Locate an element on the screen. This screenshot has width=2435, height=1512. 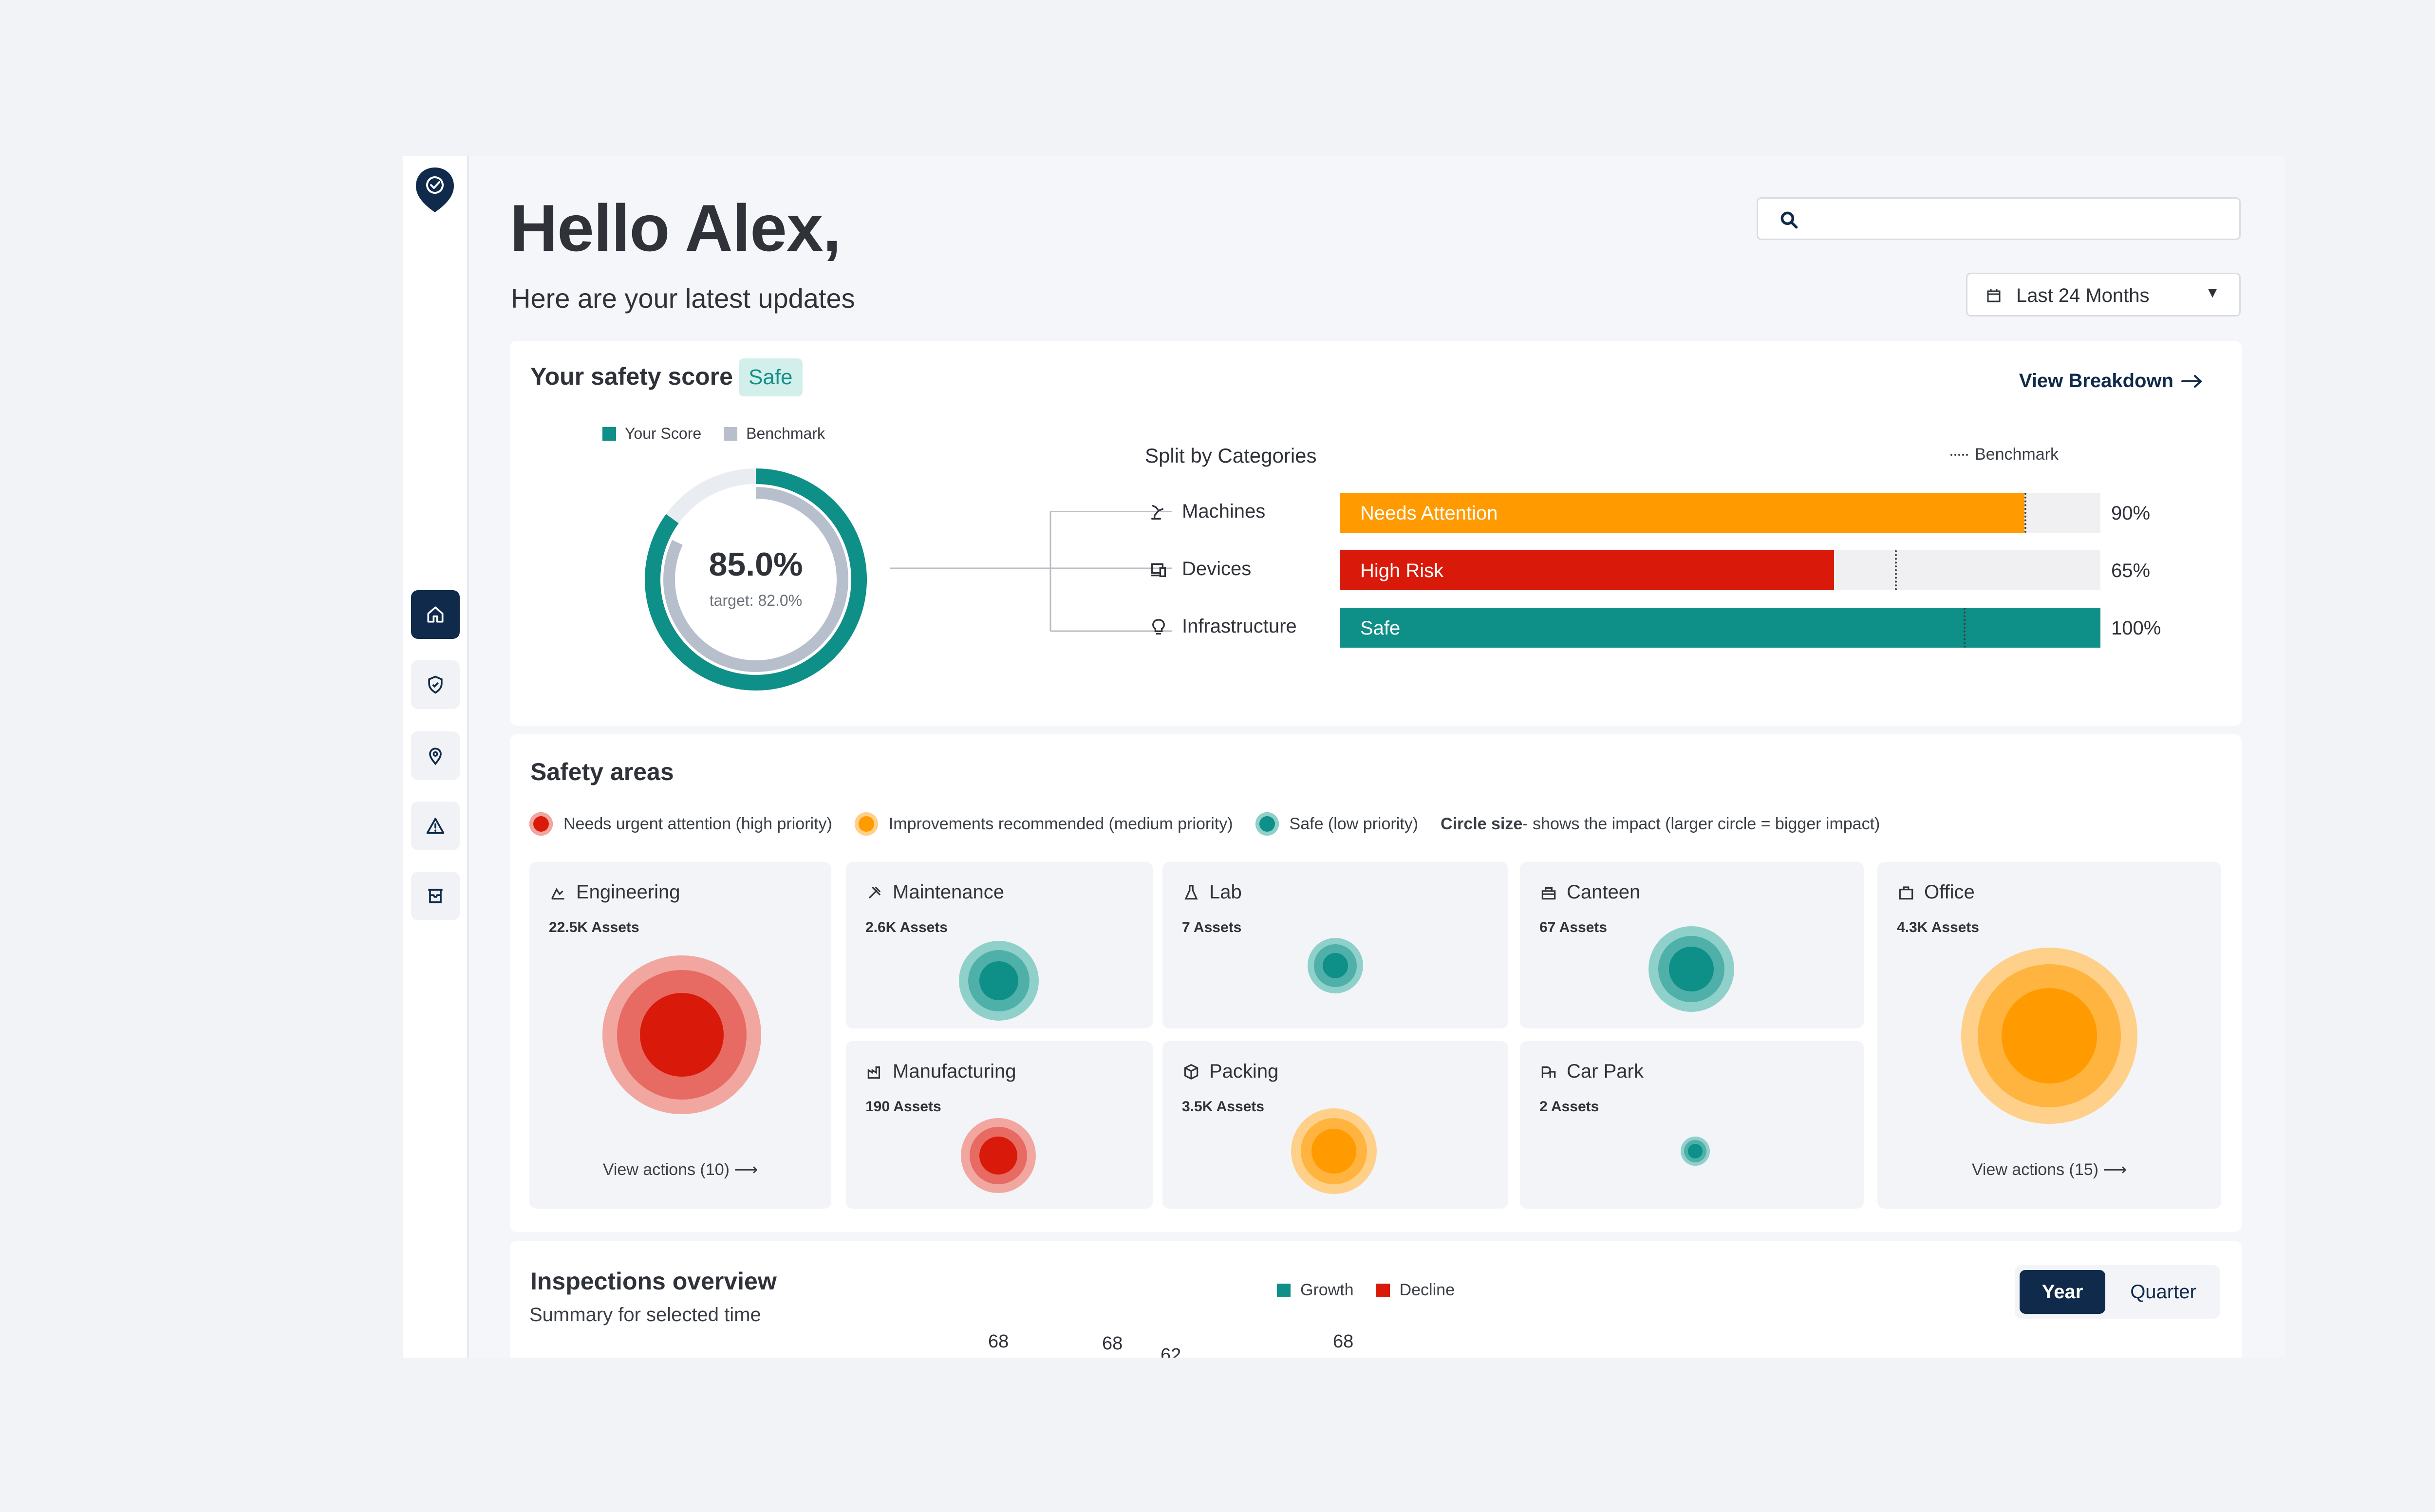
category-row-infrastructure: Infrastructure Safe 100% is located at coordinates (1689, 628).